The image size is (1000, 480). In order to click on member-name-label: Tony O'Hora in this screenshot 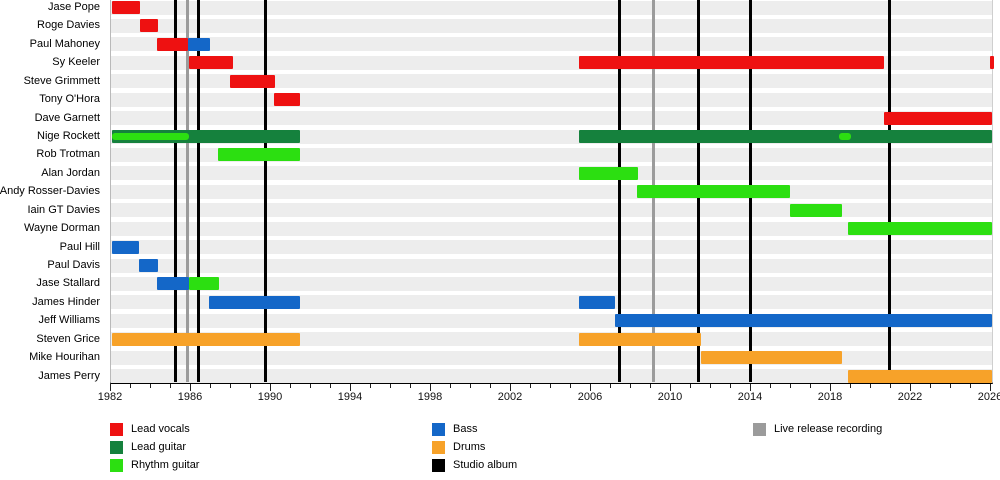, I will do `click(69, 99)`.